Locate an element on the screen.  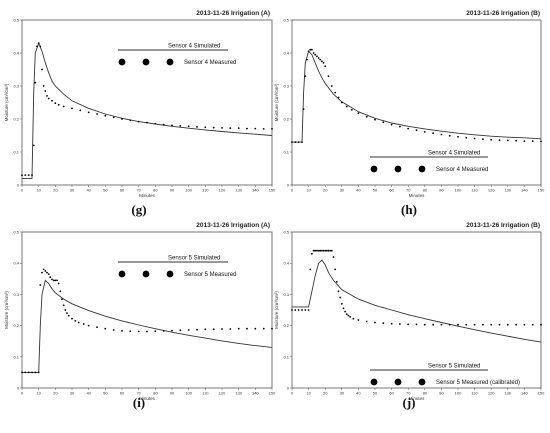
x-tick-label: 130 is located at coordinates (507, 393).